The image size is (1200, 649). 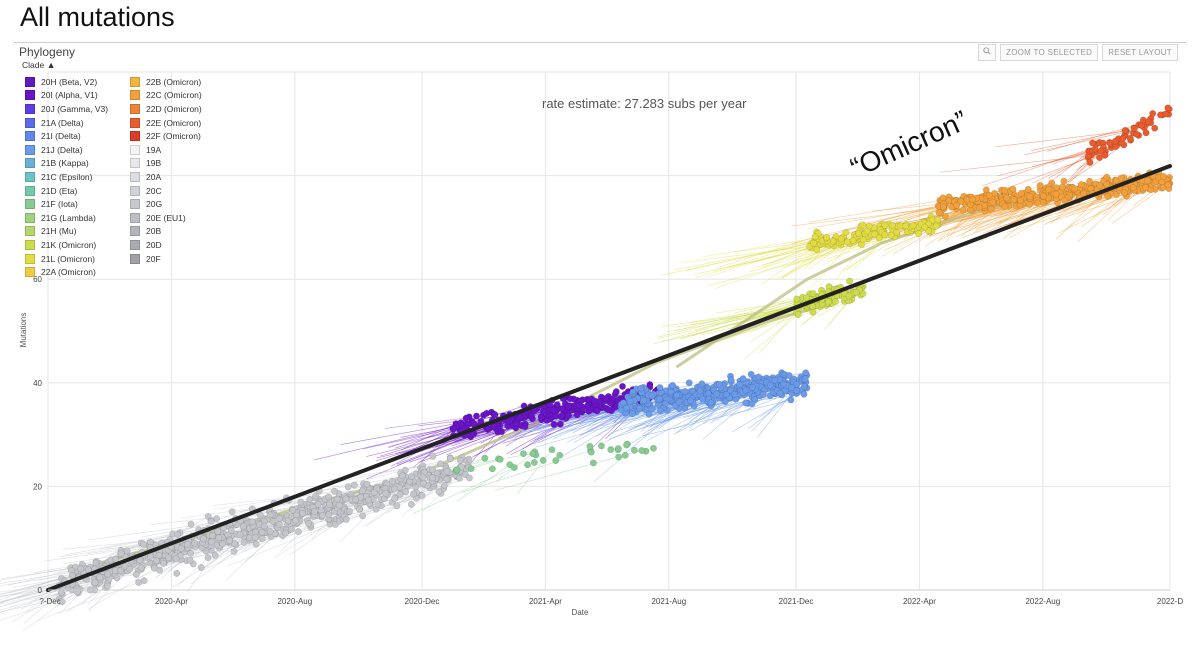 What do you see at coordinates (77, 136) in the screenshot?
I see `legend-item: 21I (Delta)` at bounding box center [77, 136].